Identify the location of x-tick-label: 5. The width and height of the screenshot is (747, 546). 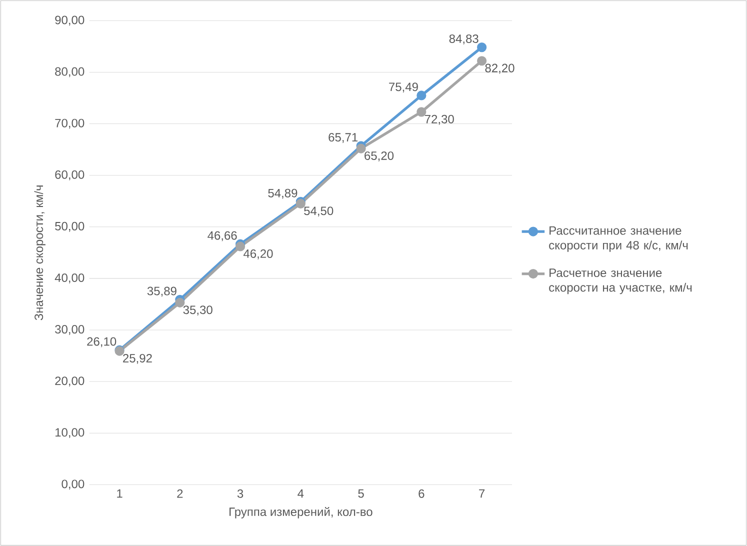
(361, 493).